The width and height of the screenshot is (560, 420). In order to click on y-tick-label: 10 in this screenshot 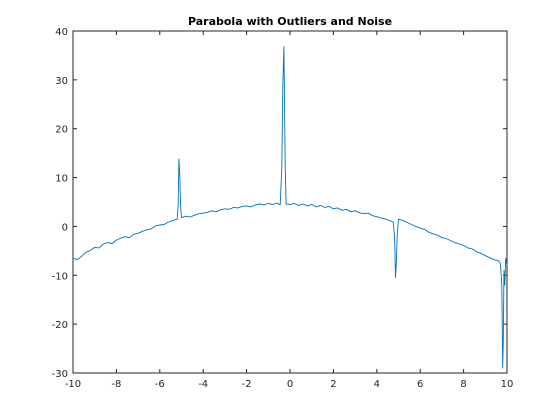, I will do `click(61, 179)`.